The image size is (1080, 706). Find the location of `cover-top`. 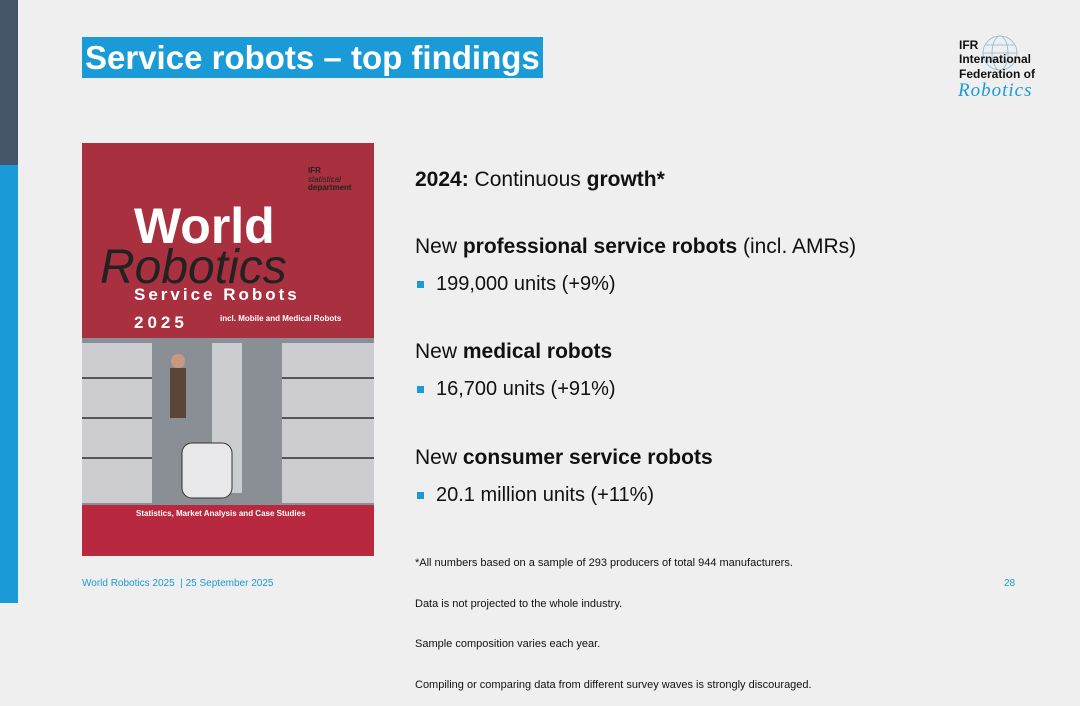

cover-top is located at coordinates (228, 240).